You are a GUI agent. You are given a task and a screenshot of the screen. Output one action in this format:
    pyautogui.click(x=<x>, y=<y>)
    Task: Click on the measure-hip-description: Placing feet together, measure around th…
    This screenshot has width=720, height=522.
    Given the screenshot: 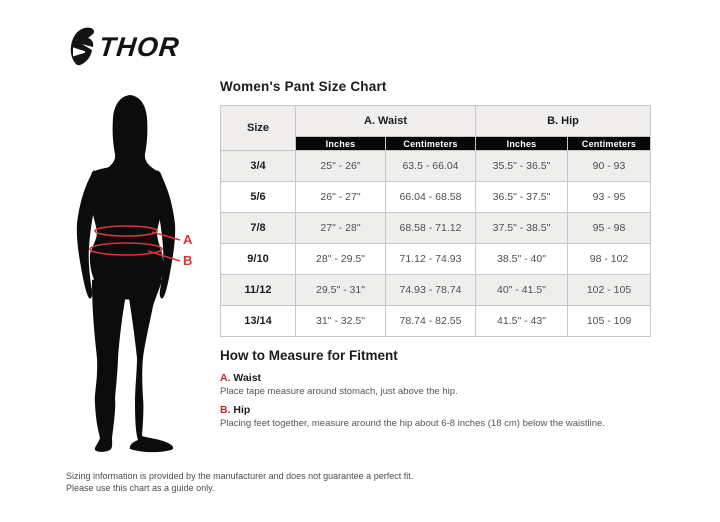 What is the action you would take?
    pyautogui.click(x=412, y=423)
    